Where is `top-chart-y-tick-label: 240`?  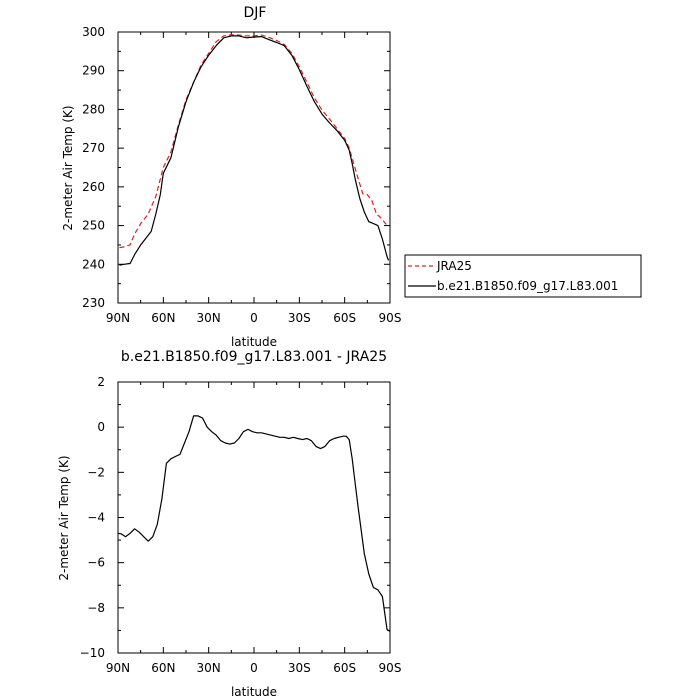
top-chart-y-tick-label: 240 is located at coordinates (93, 264).